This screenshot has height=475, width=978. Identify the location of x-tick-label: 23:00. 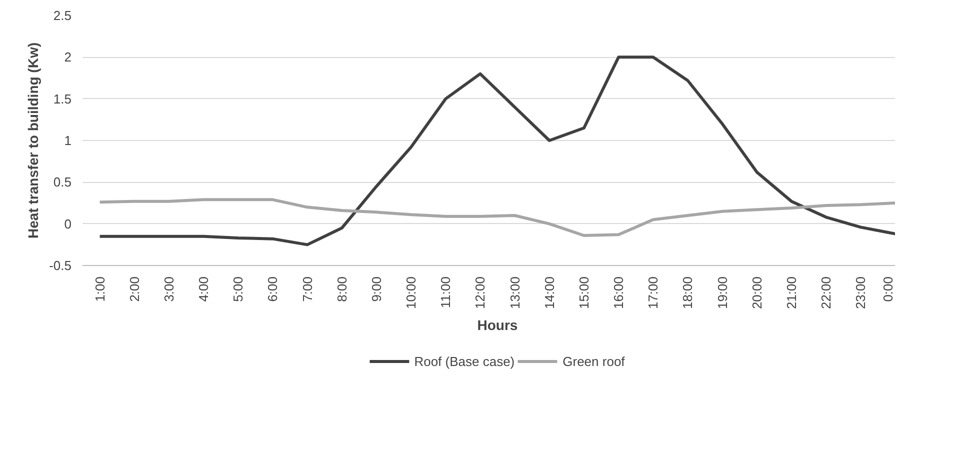
(860, 293).